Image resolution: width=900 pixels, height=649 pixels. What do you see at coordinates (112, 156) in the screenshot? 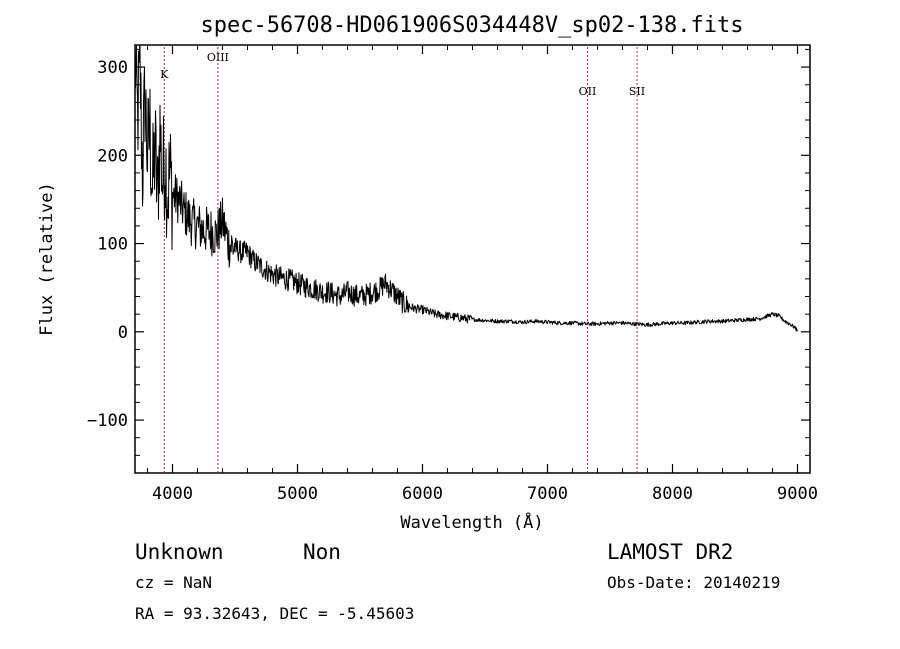
I see `y-tick-label: 200` at bounding box center [112, 156].